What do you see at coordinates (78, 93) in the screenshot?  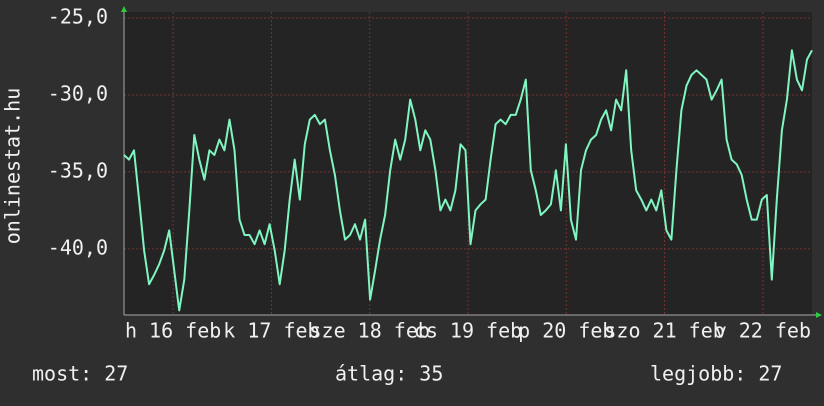 I see `y-tick-label: -30,0` at bounding box center [78, 93].